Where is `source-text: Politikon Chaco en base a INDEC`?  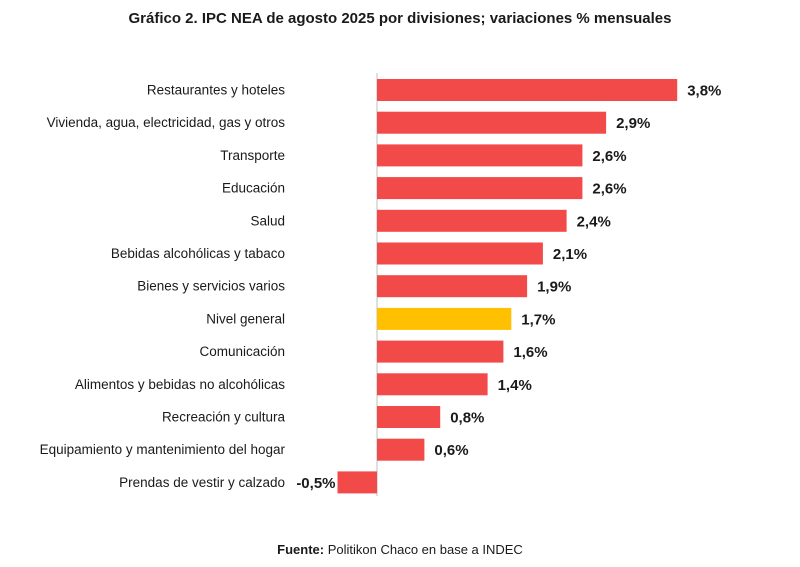 source-text: Politikon Chaco en base a INDEC is located at coordinates (423, 549).